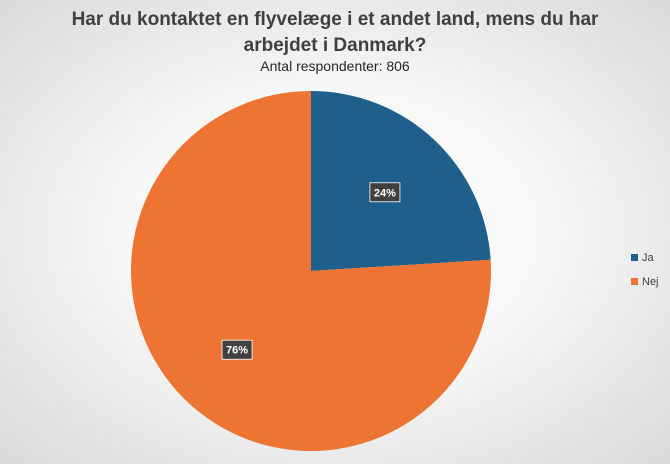  Describe the element at coordinates (335, 45) in the screenshot. I see `chart-title-line2: arbejdet i Danmark?` at that location.